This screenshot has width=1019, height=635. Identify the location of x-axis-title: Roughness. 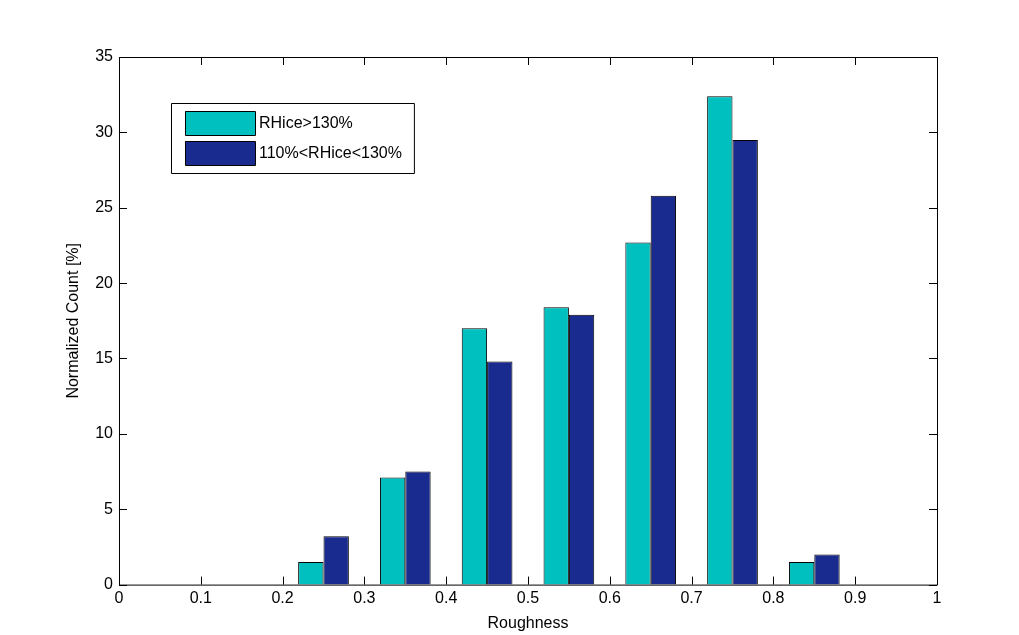
(528, 622).